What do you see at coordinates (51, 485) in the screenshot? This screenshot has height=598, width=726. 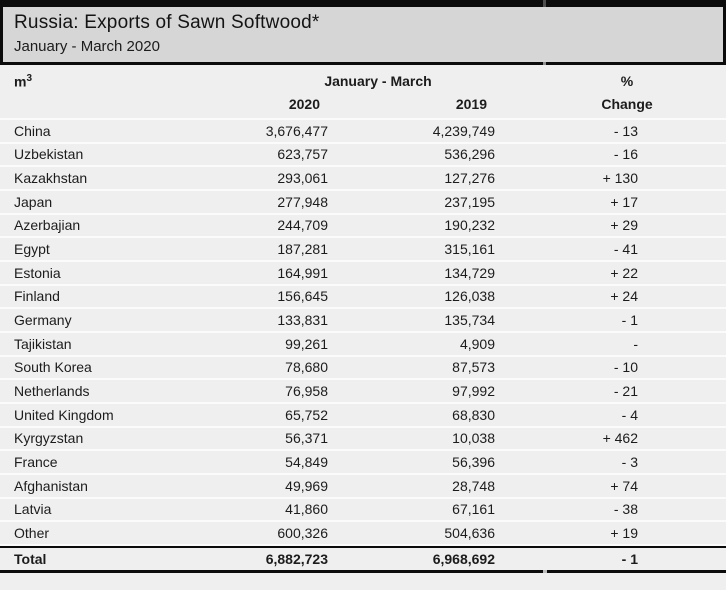 I see `country-cell: Afghanistan` at bounding box center [51, 485].